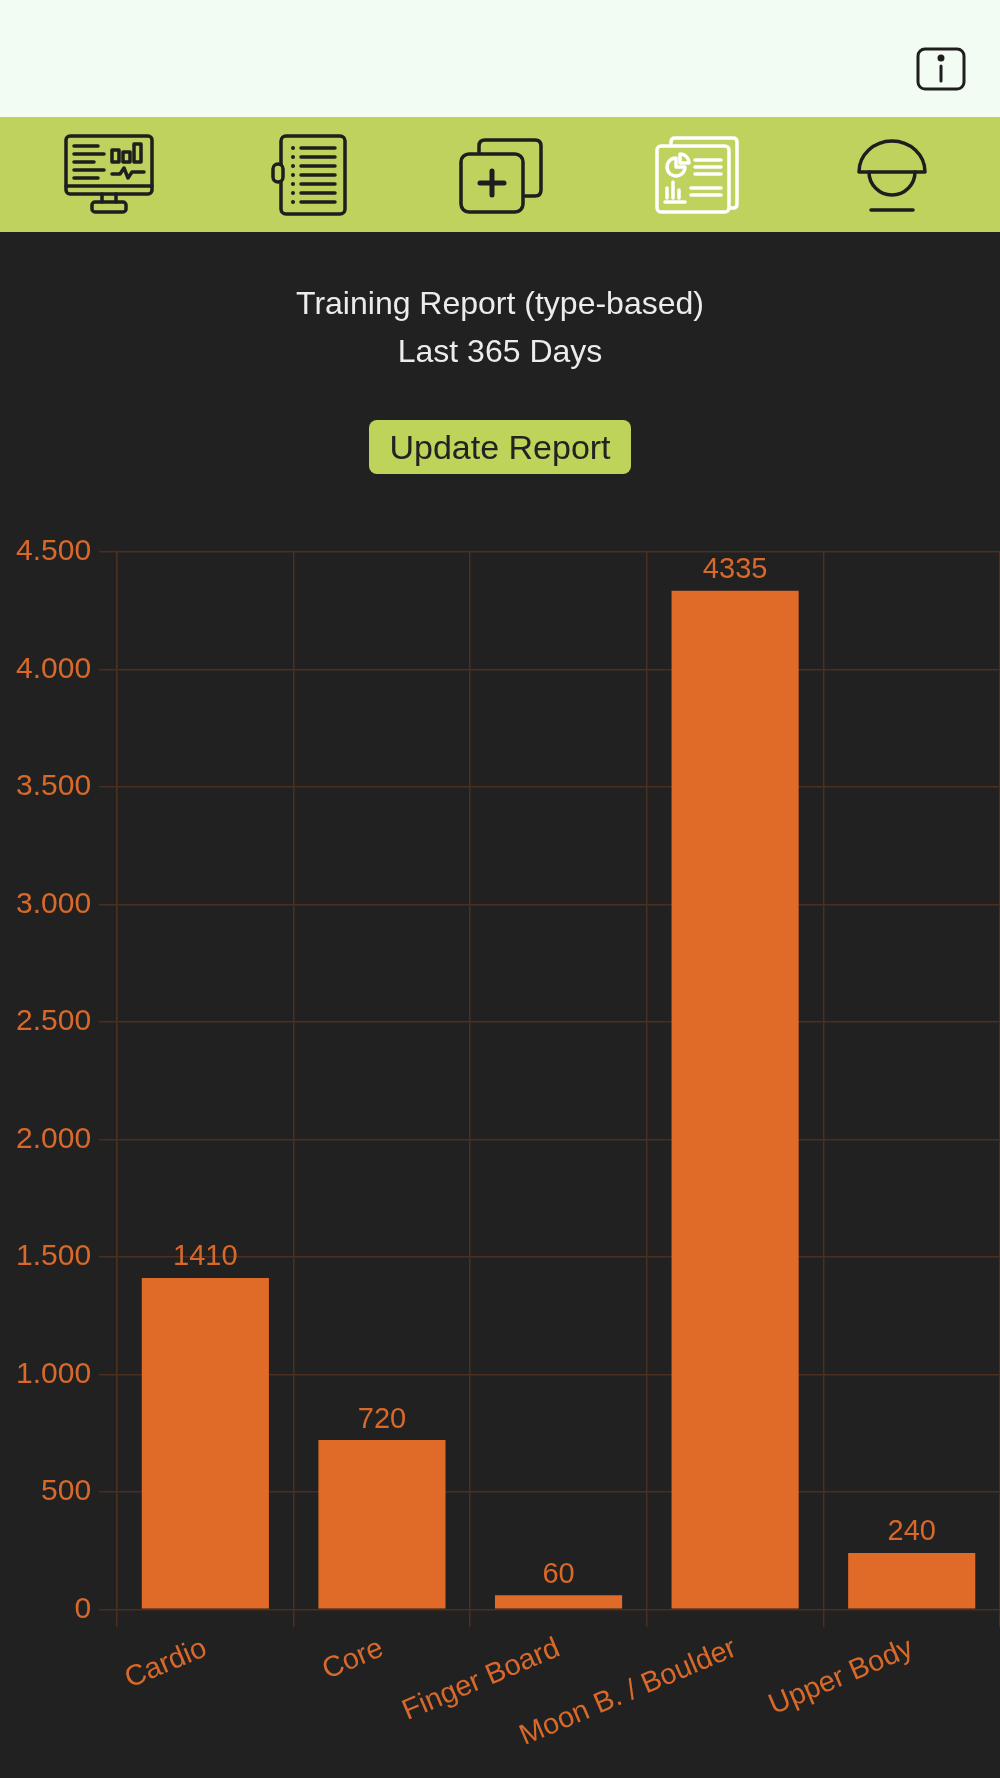 The height and width of the screenshot is (1778, 1000). What do you see at coordinates (840, 1675) in the screenshot?
I see `x-tick-label: Upper Body` at bounding box center [840, 1675].